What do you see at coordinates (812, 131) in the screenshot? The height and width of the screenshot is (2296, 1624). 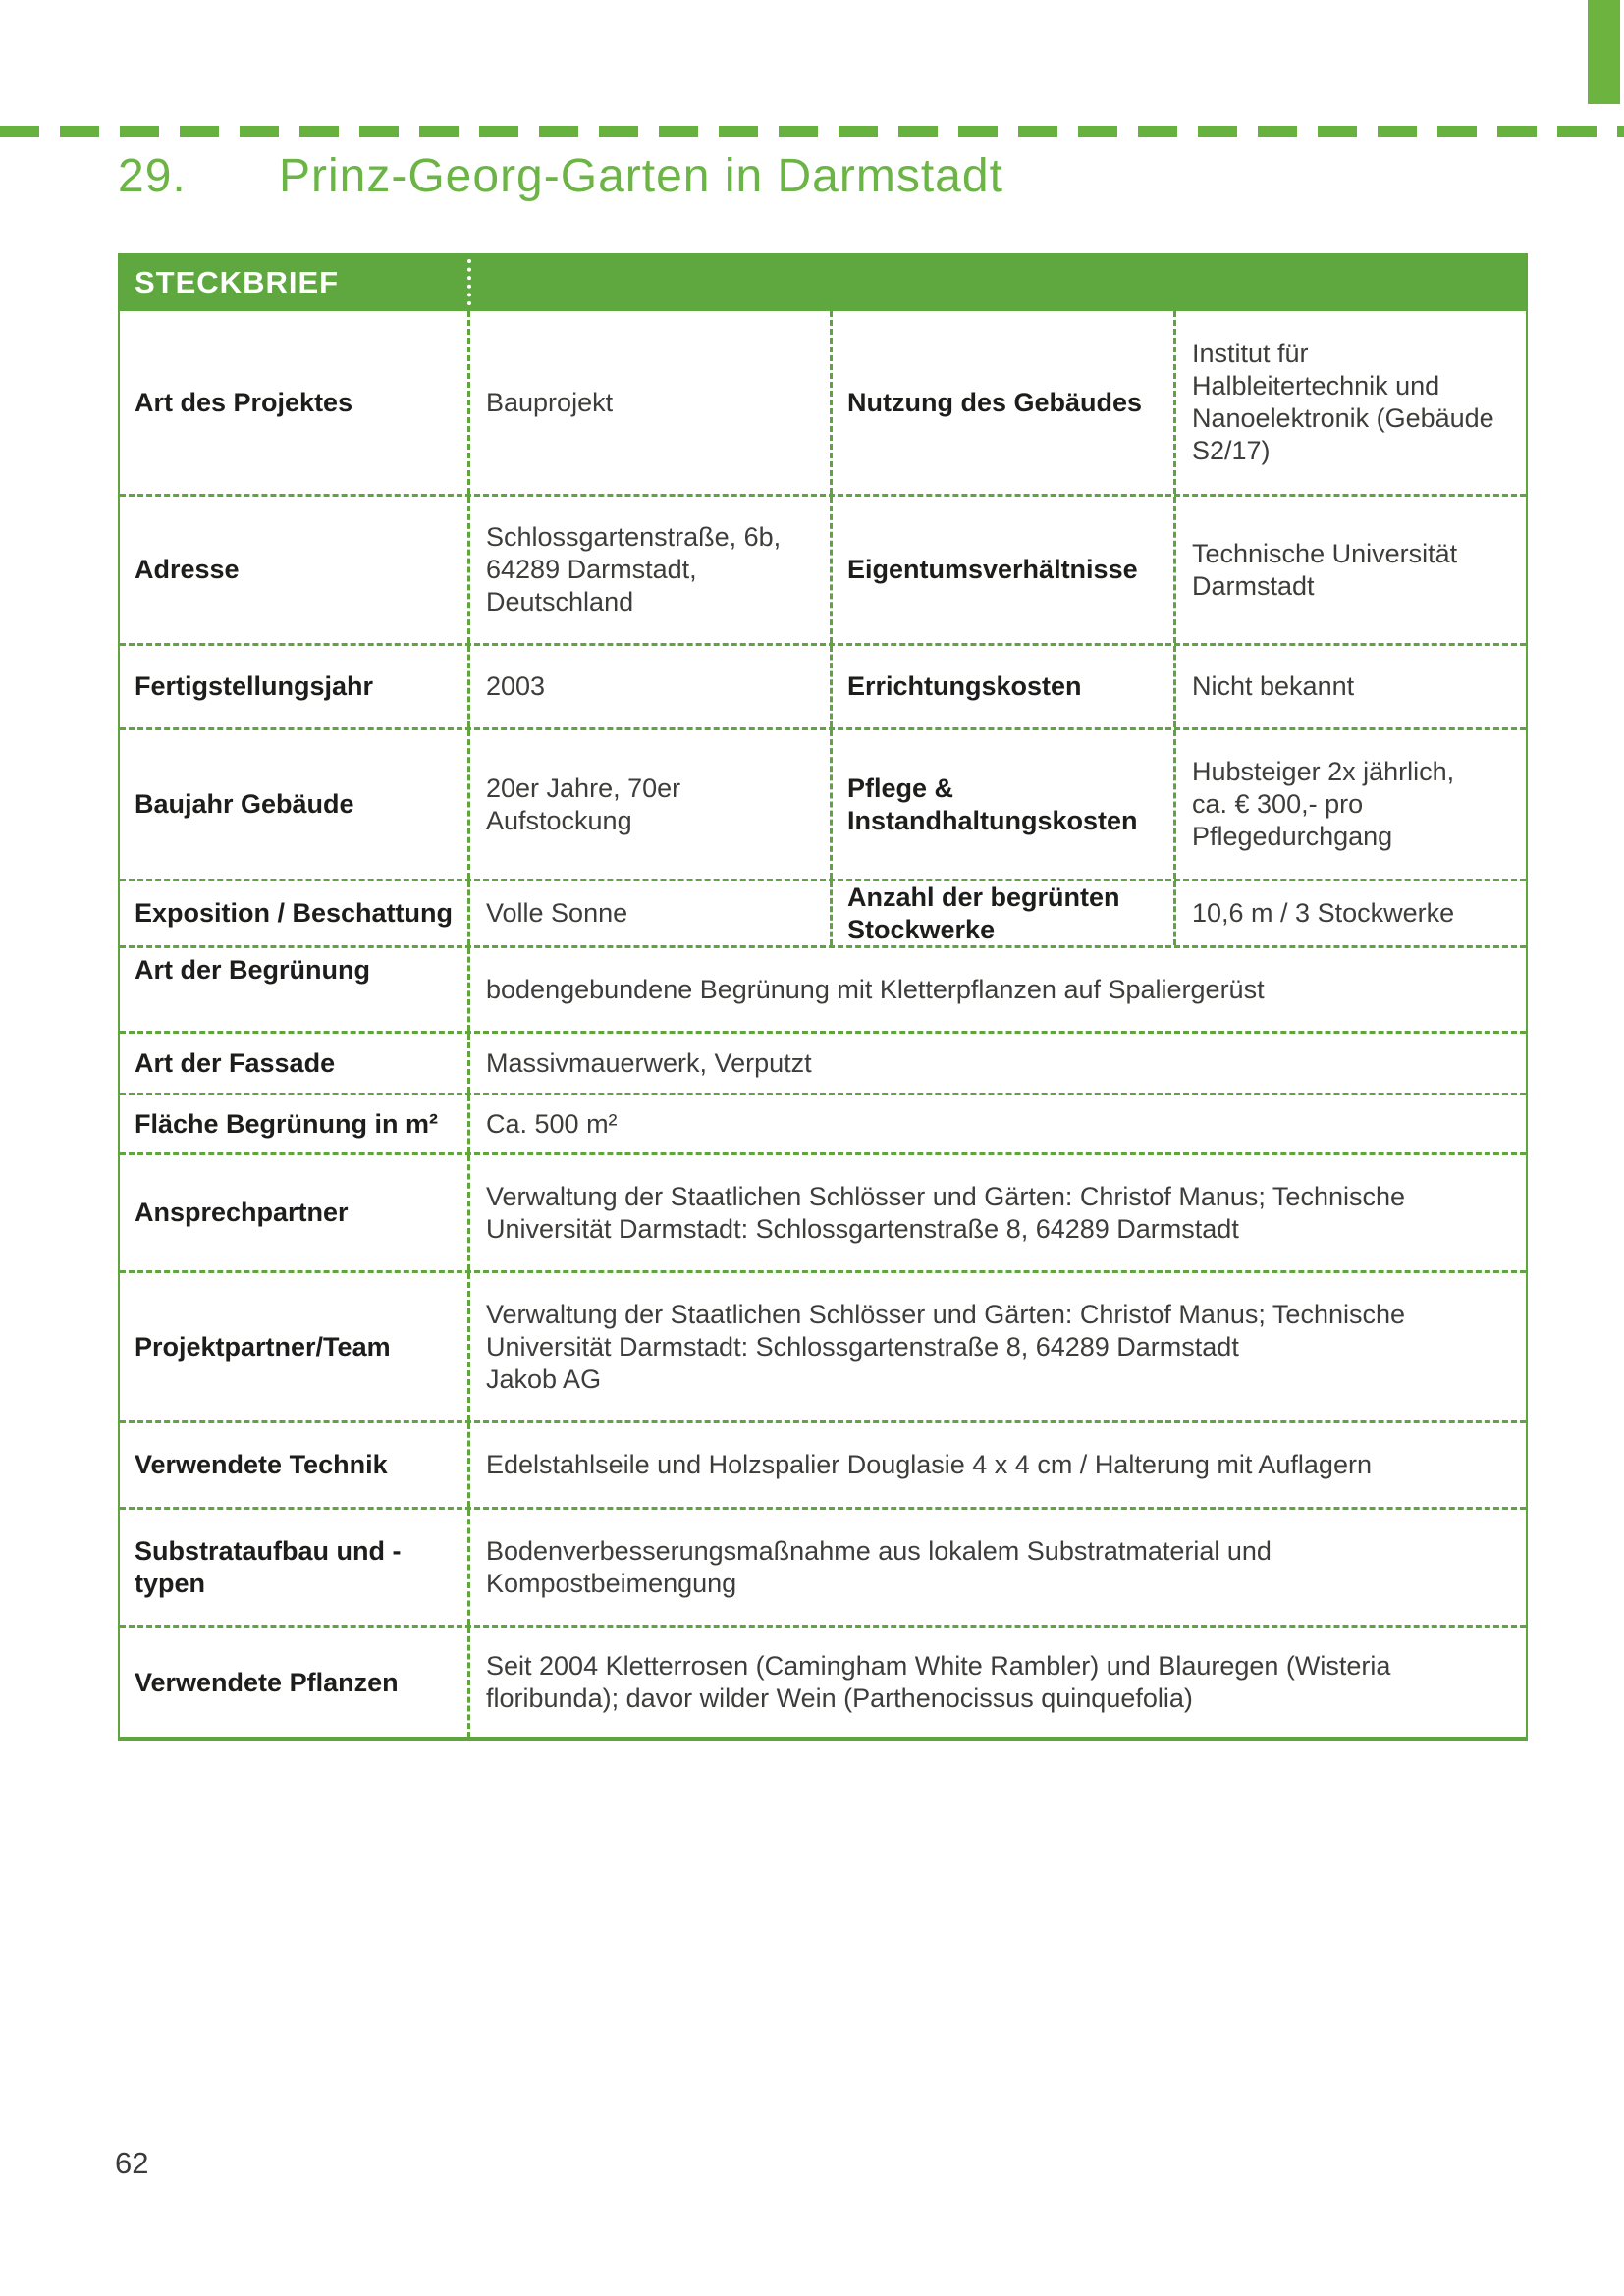 I see `dashed-top-divider` at bounding box center [812, 131].